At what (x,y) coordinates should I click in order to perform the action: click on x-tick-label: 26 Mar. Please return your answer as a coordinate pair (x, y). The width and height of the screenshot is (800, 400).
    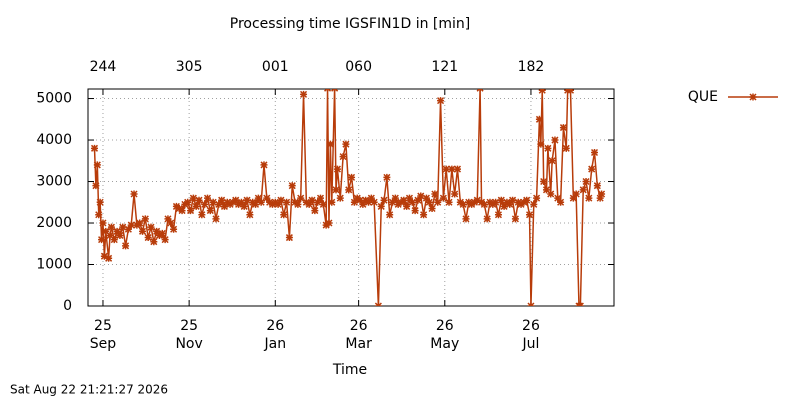
    Looking at the image, I should click on (358, 335).